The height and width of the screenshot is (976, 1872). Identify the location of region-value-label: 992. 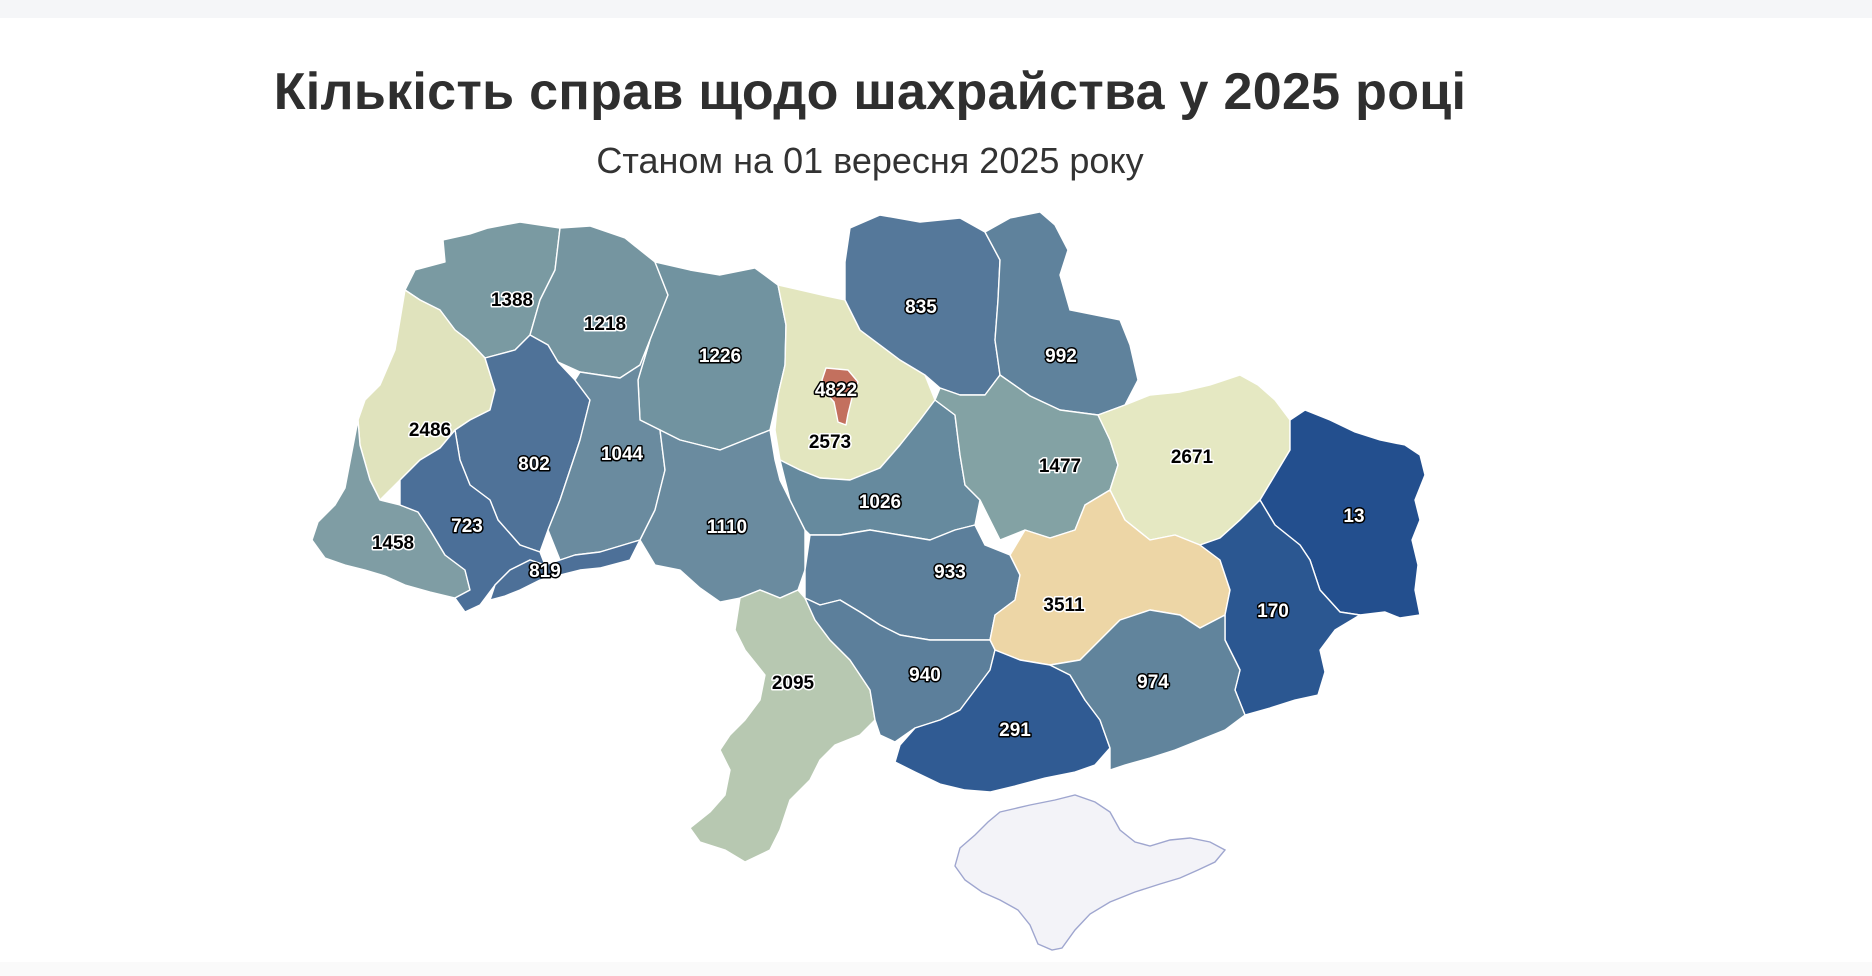
(1061, 356).